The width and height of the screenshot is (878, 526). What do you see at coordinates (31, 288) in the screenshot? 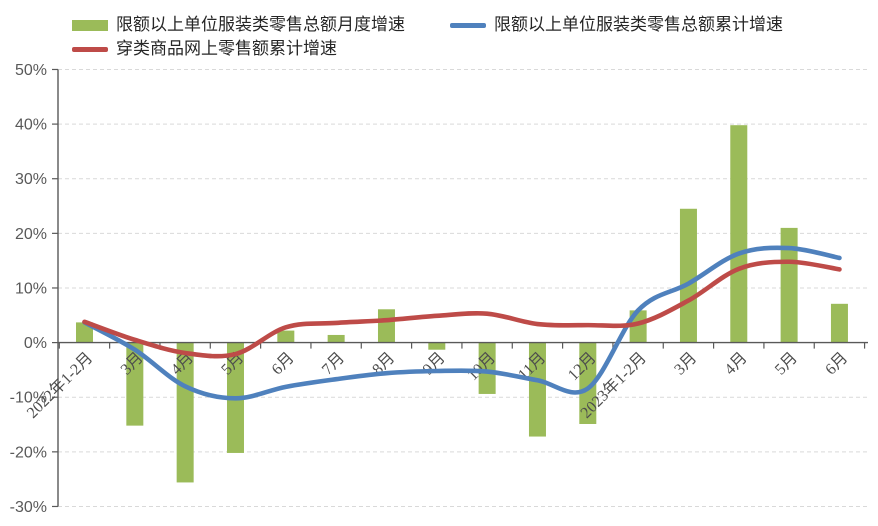
I see `y-axis-label: 10%` at bounding box center [31, 288].